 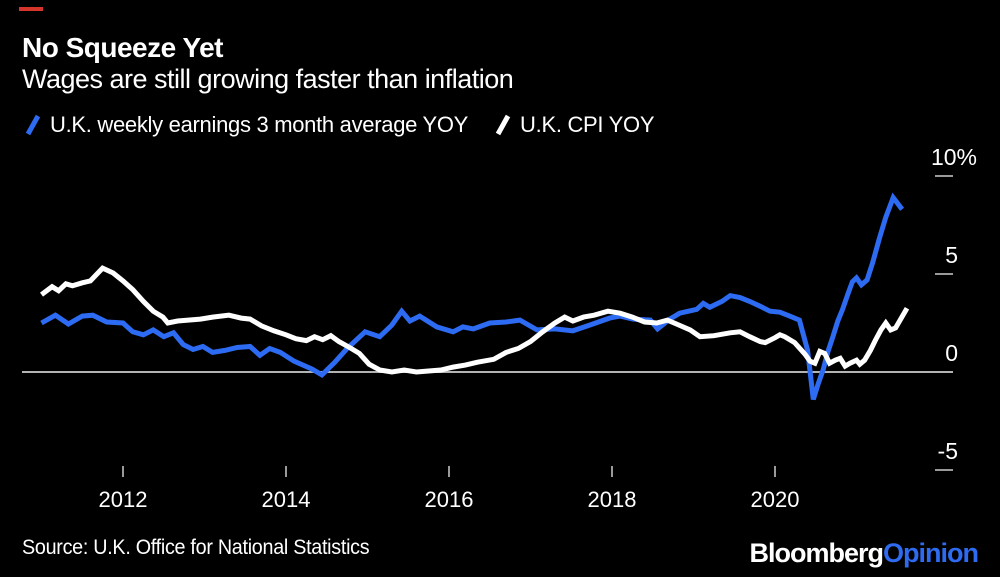 I want to click on x-axis-label: 2016, so click(x=449, y=499).